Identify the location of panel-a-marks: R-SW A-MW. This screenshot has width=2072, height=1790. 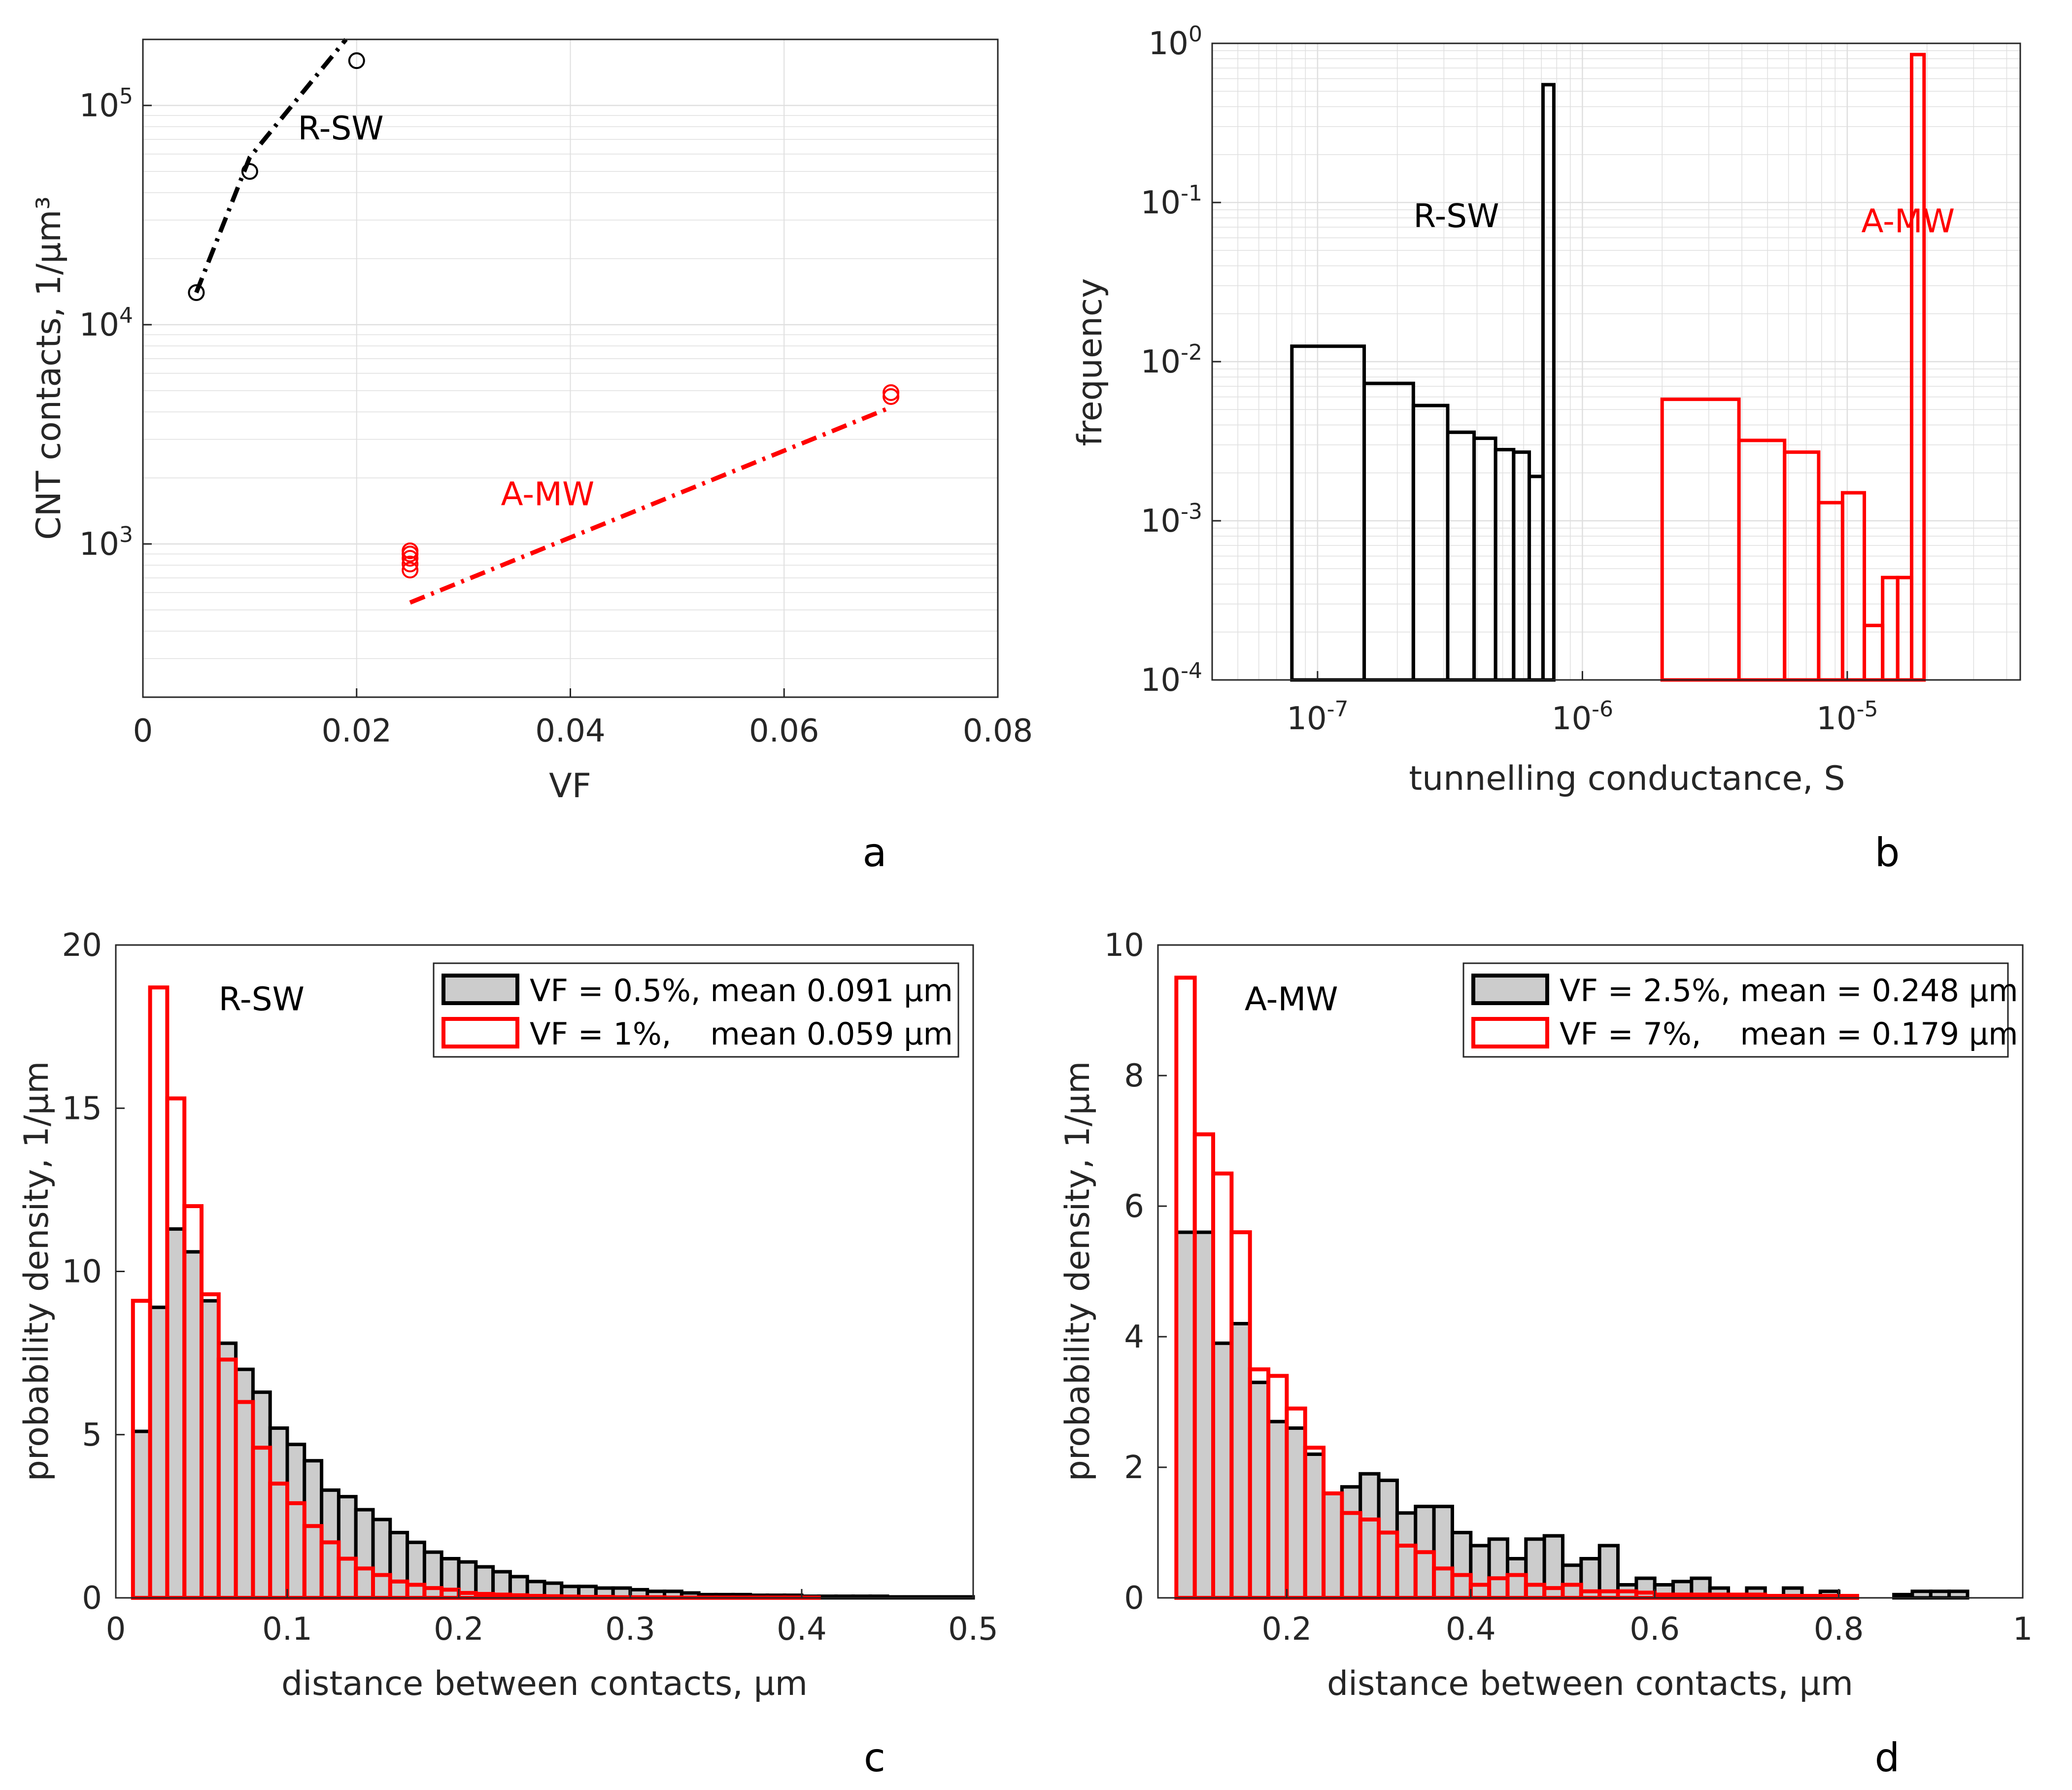
(544, 321).